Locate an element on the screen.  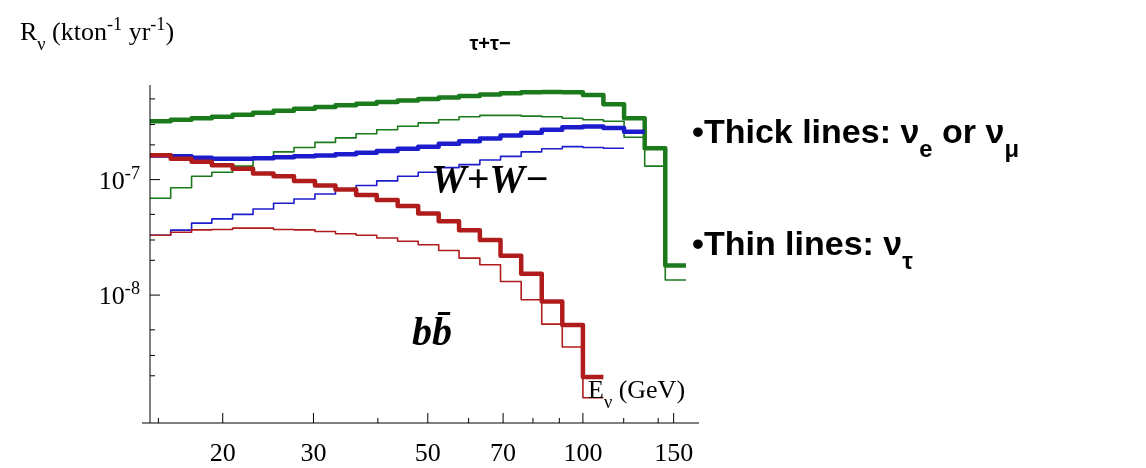
x-tick-label: 20 is located at coordinates (222, 452).